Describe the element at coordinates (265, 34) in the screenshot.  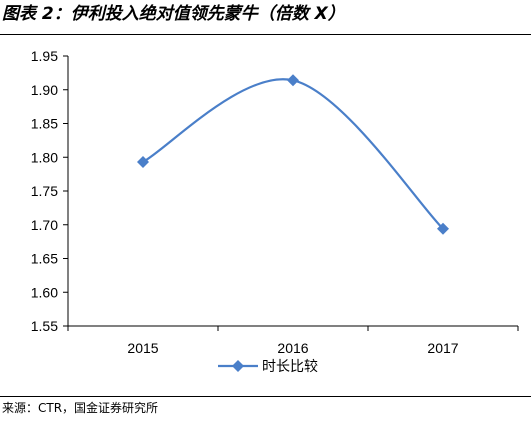
I see `title-divider` at that location.